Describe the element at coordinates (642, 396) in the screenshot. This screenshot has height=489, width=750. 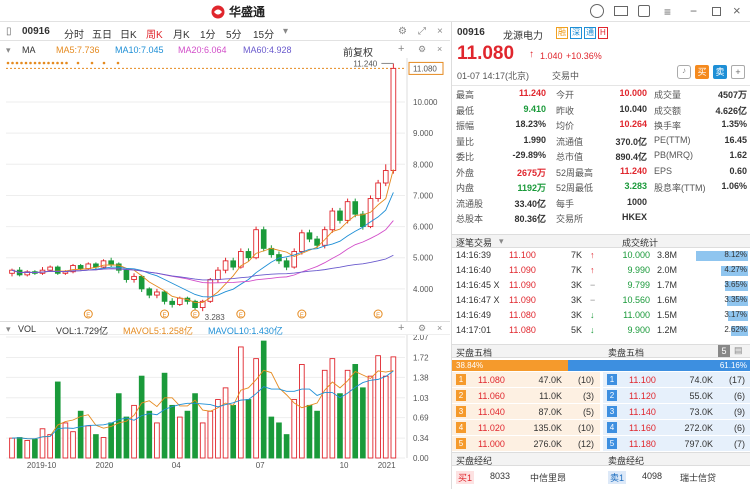
I see `asks-price: 11.120` at that location.